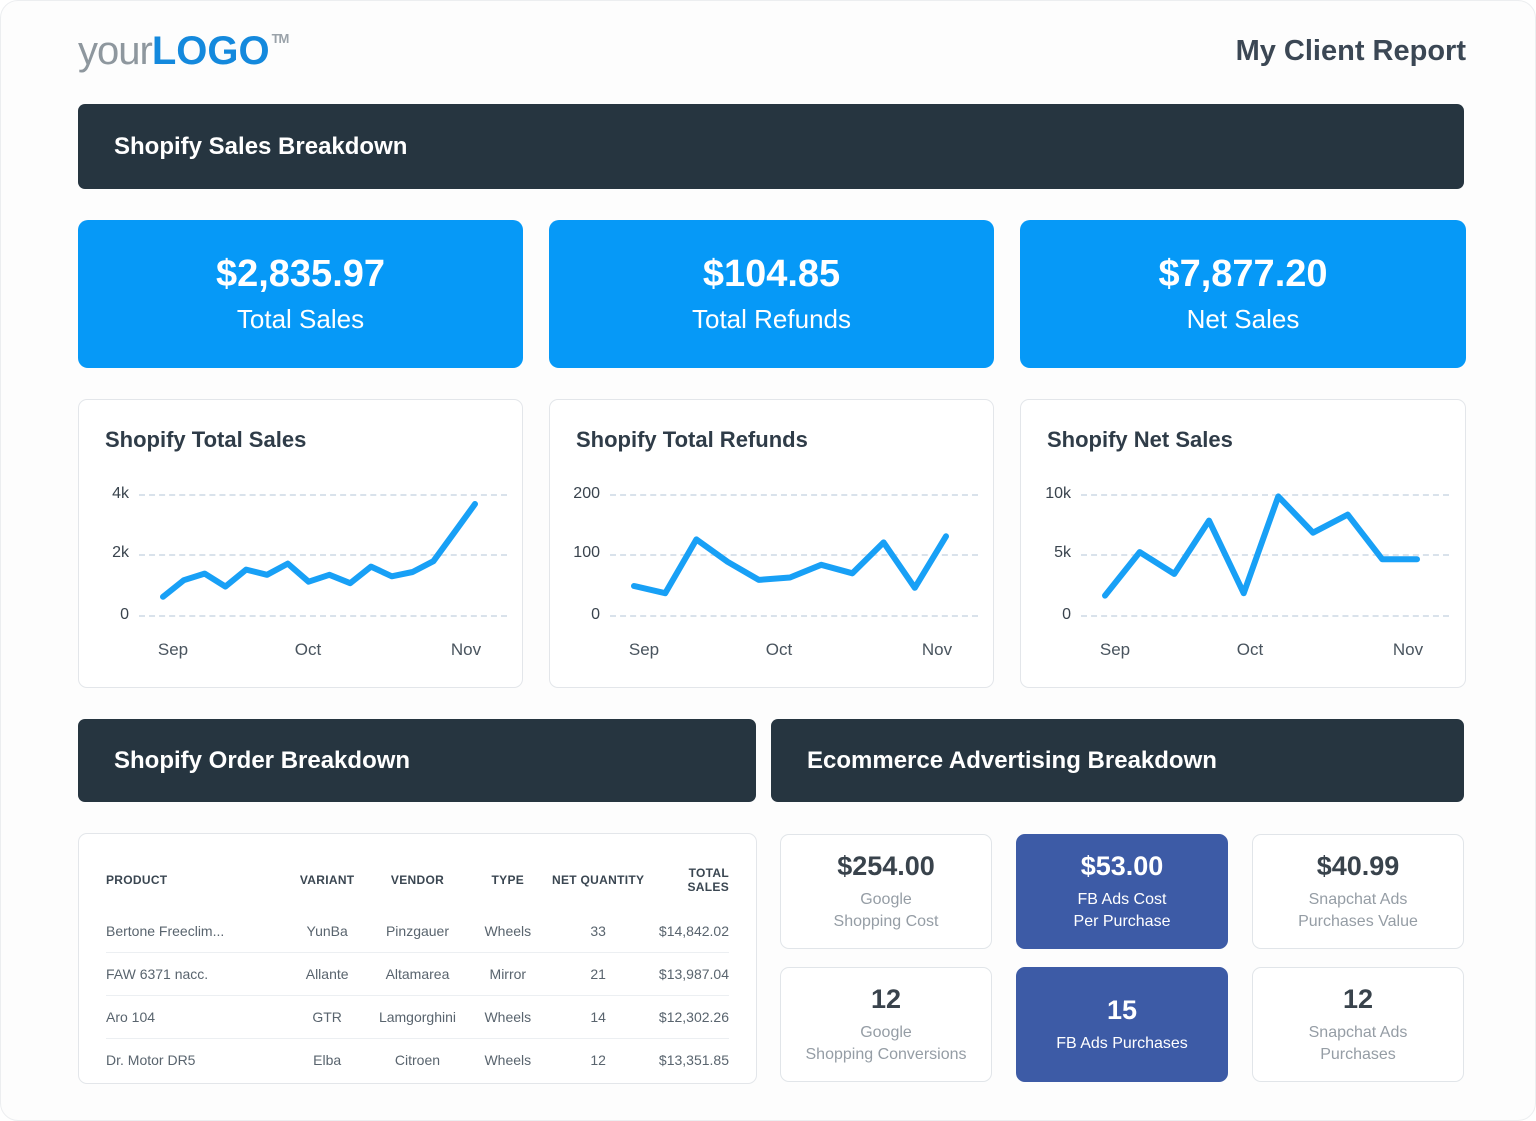 Image resolution: width=1536 pixels, height=1121 pixels. Describe the element at coordinates (137, 880) in the screenshot. I see `col-header-product: PRODUCT` at that location.